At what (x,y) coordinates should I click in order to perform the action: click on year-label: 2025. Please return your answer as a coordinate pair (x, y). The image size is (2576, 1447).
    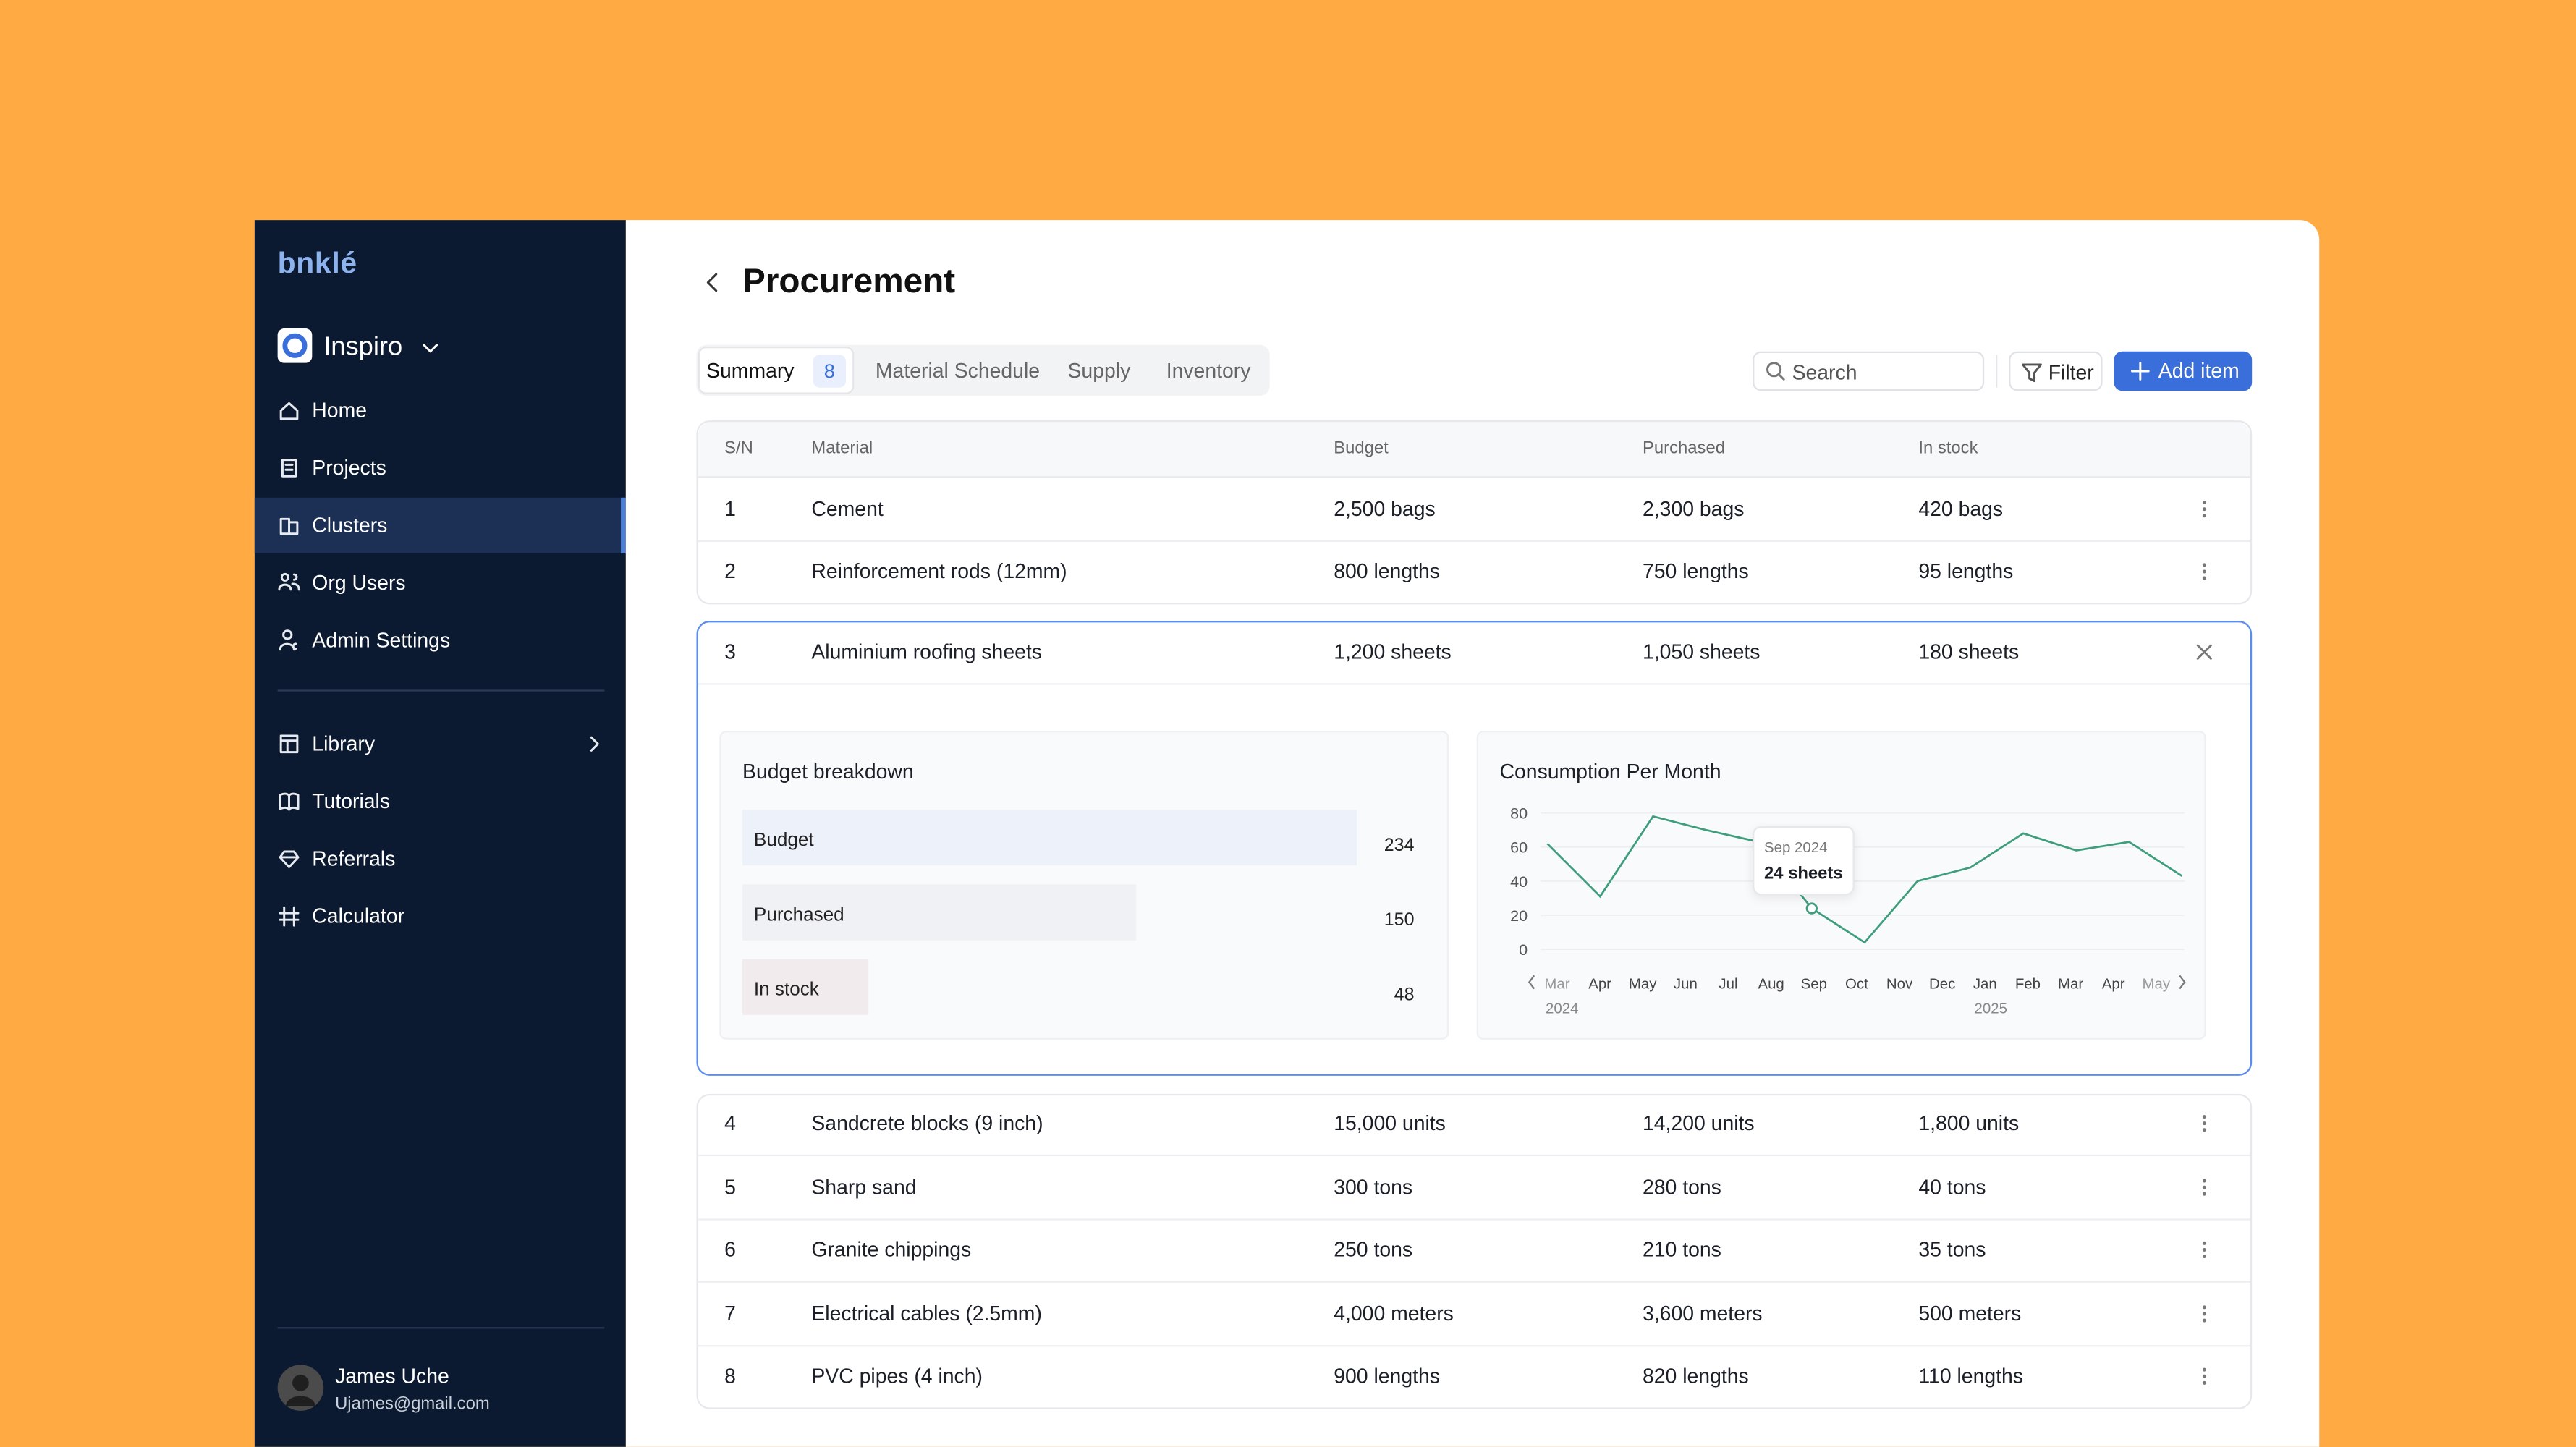
    Looking at the image, I should click on (1991, 1009).